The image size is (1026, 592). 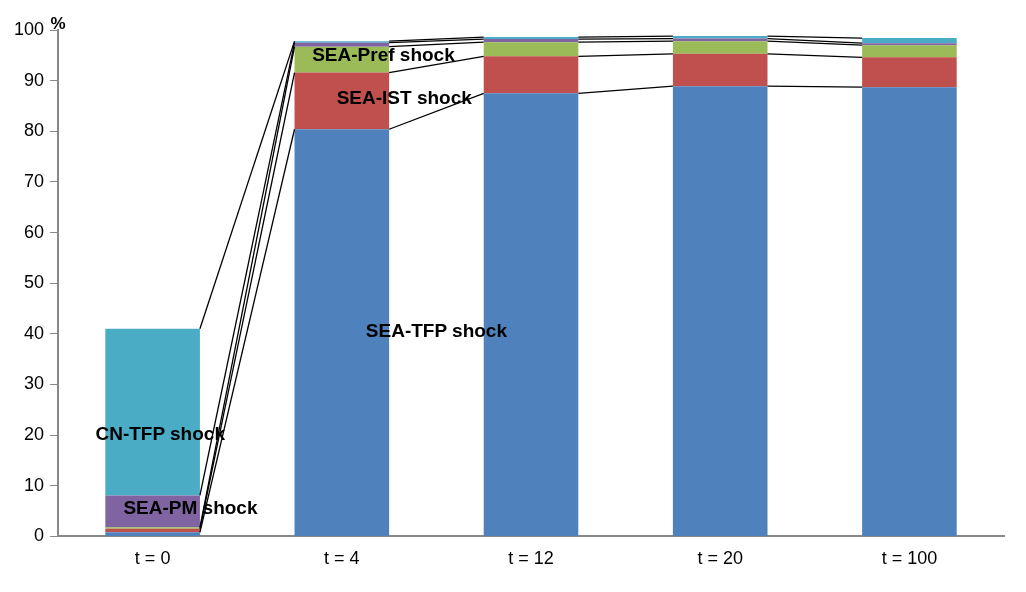 I want to click on y-tick-label: 50, so click(x=34, y=282).